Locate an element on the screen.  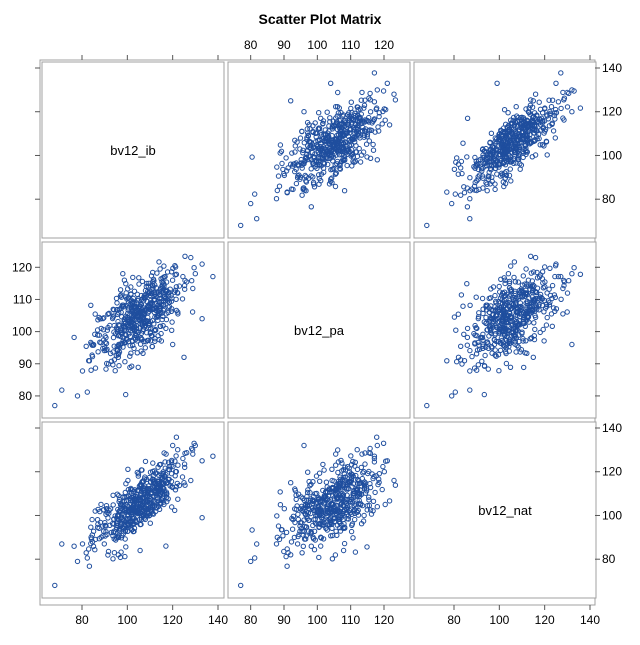
y-tick-label: 80 is located at coordinates (26, 396).